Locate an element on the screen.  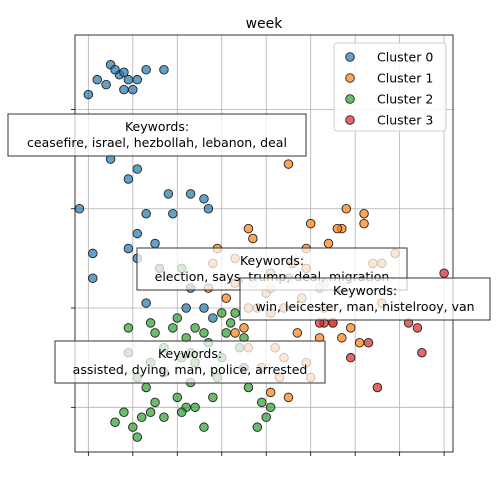
legend-label-2: Cluster 2 is located at coordinates (405, 99).